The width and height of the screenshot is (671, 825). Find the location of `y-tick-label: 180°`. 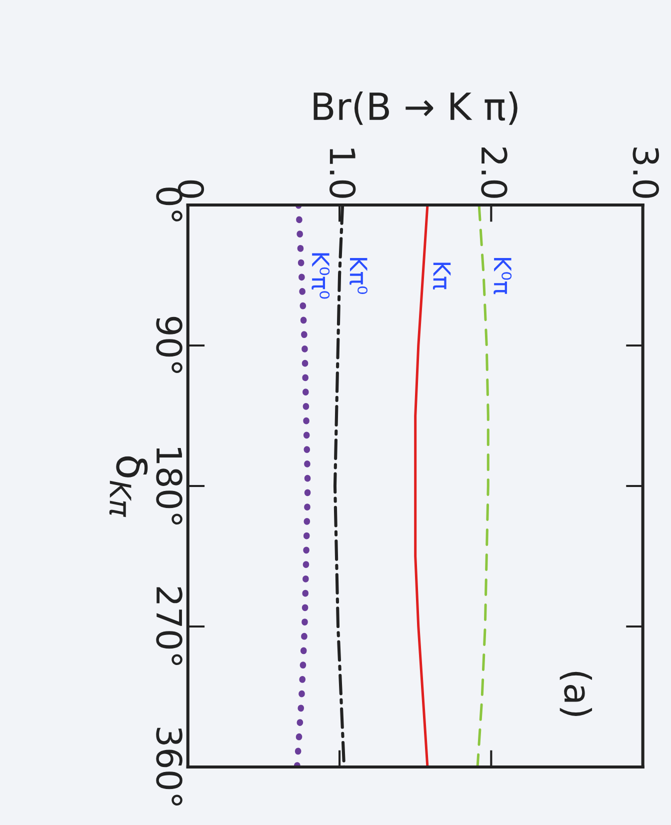

y-tick-label: 180° is located at coordinates (169, 486).